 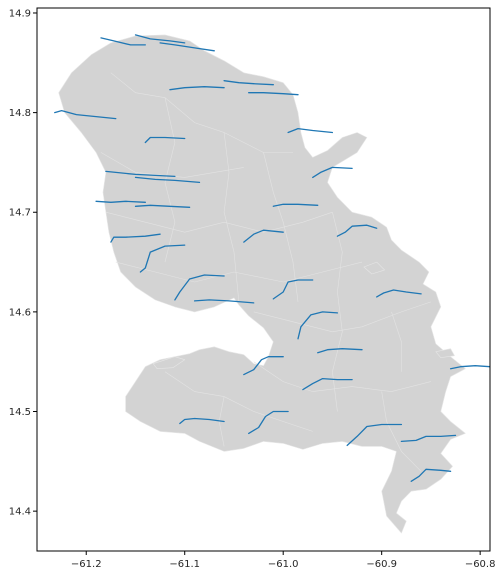 I want to click on x-tick-label: −61.0, so click(x=283, y=564).